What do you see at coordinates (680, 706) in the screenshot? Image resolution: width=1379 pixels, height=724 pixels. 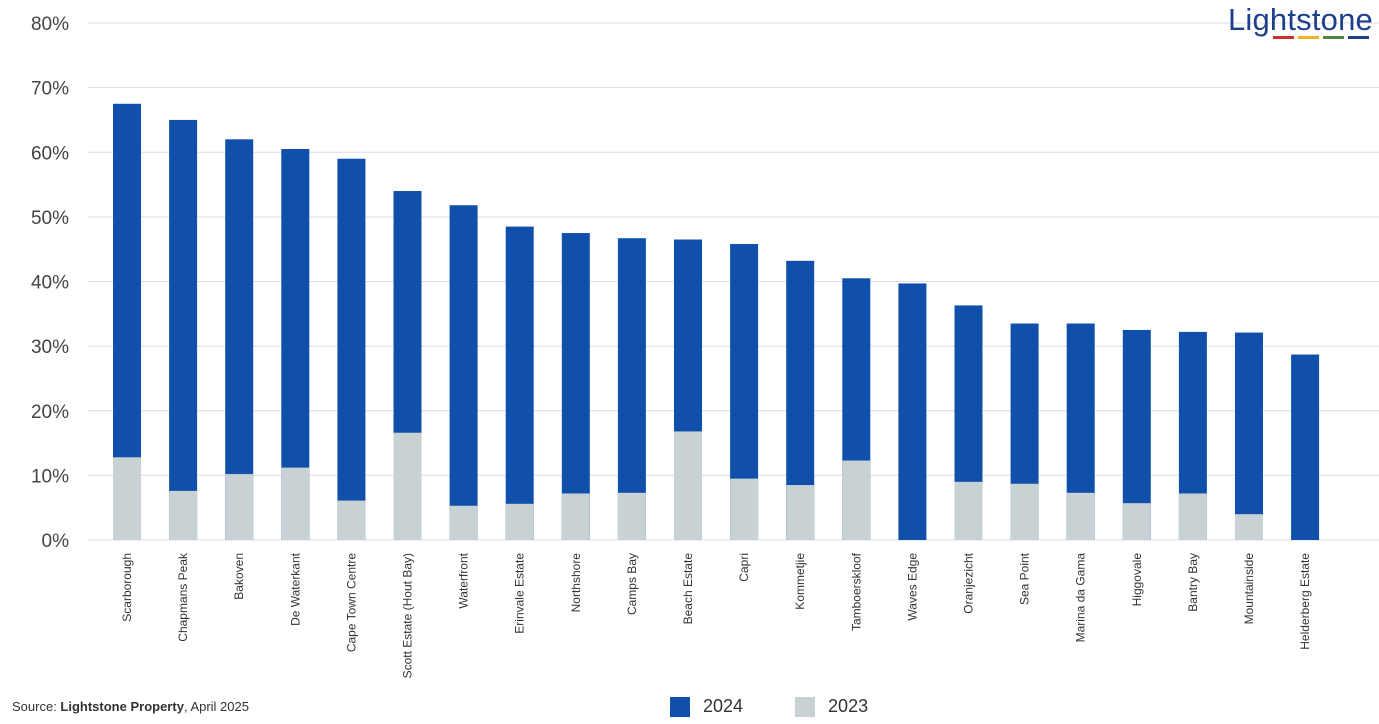 I see `legend-swatch-2024` at bounding box center [680, 706].